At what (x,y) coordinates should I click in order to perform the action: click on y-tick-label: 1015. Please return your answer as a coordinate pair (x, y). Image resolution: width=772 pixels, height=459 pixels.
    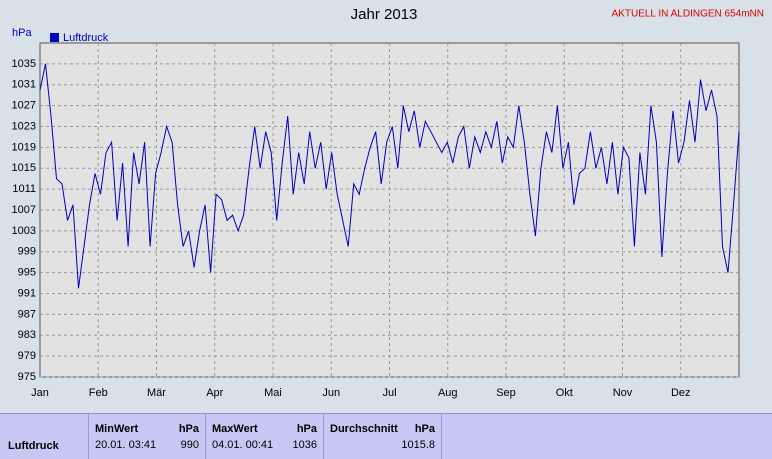
    Looking at the image, I should click on (24, 168).